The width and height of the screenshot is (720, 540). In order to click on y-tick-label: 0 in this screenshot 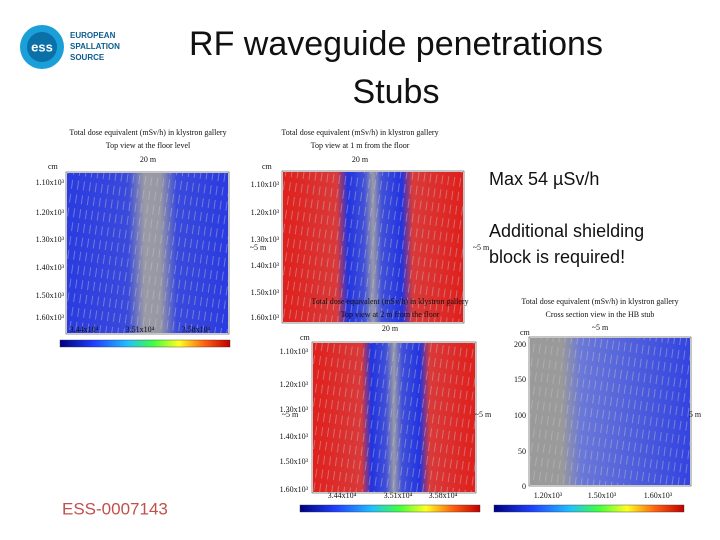, I will do `click(524, 486)`.